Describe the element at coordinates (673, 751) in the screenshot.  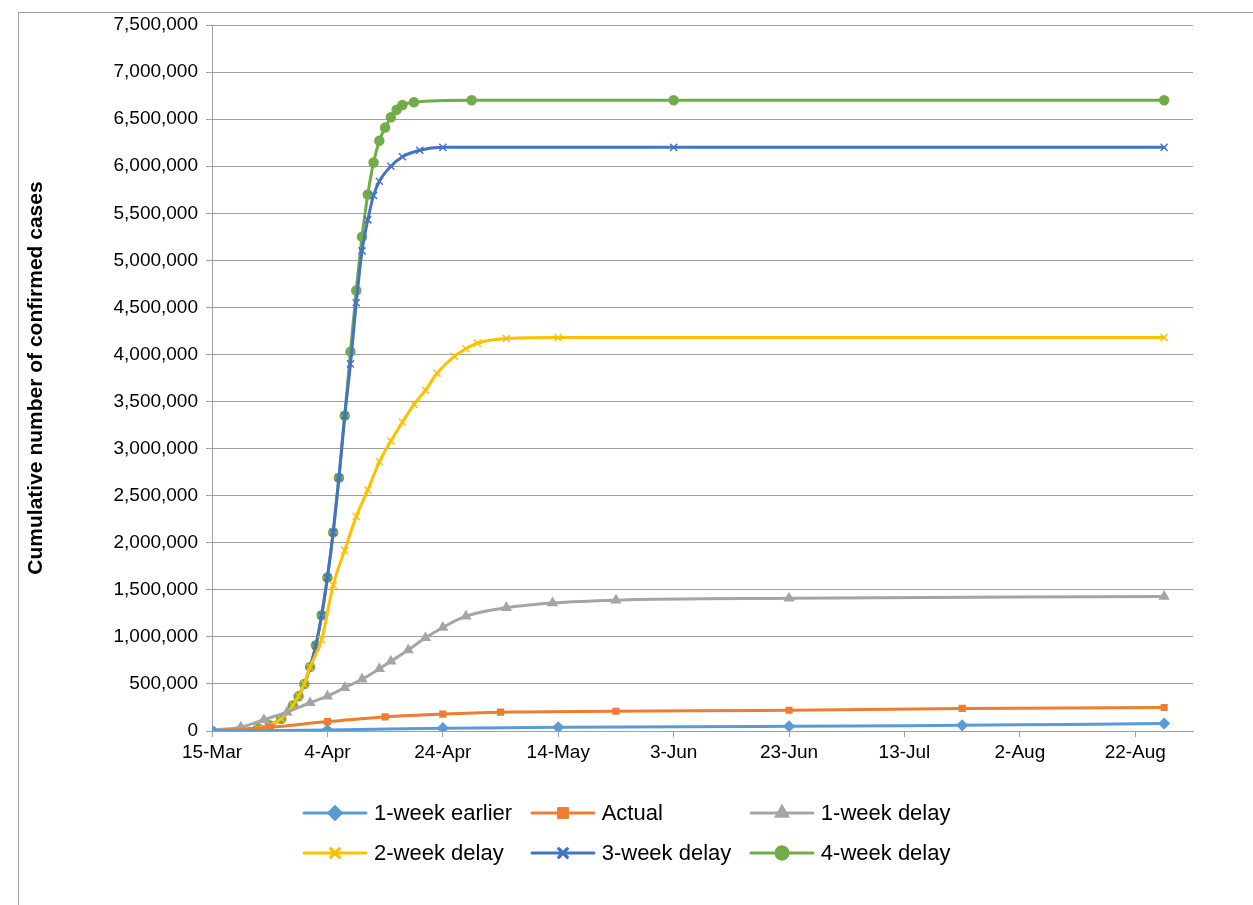
I see `x-tick-label: 3-Jun` at that location.